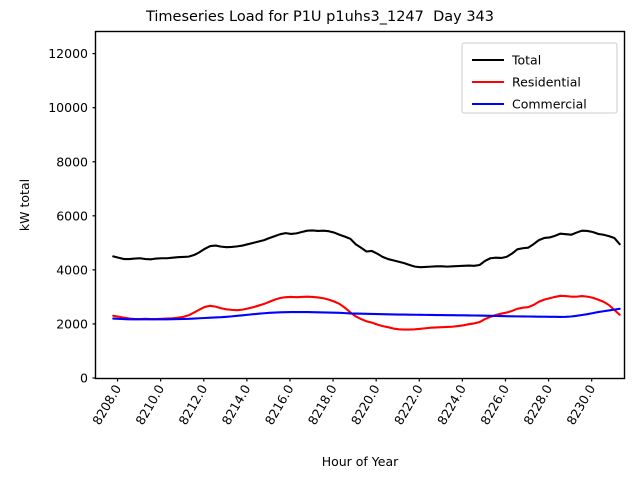 The width and height of the screenshot is (640, 480). Describe the element at coordinates (537, 404) in the screenshot. I see `x-tick-label: 8228.0` at that location.